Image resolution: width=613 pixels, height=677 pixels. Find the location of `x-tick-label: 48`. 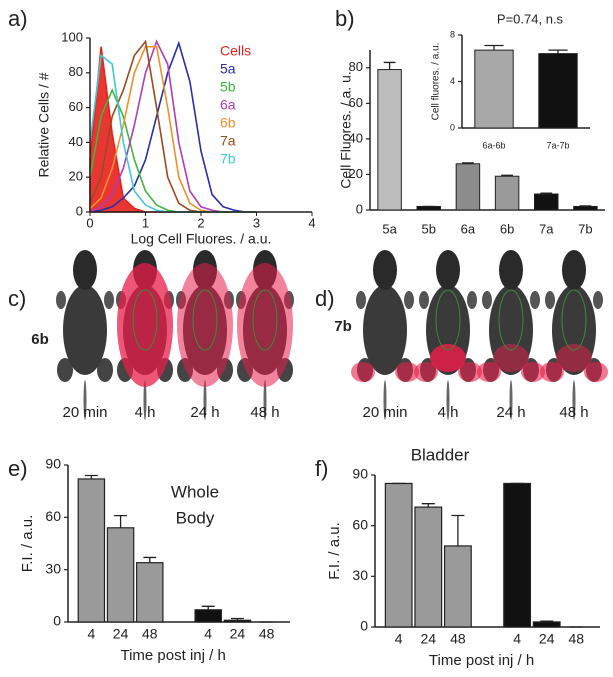

x-tick-label: 48 is located at coordinates (458, 639).